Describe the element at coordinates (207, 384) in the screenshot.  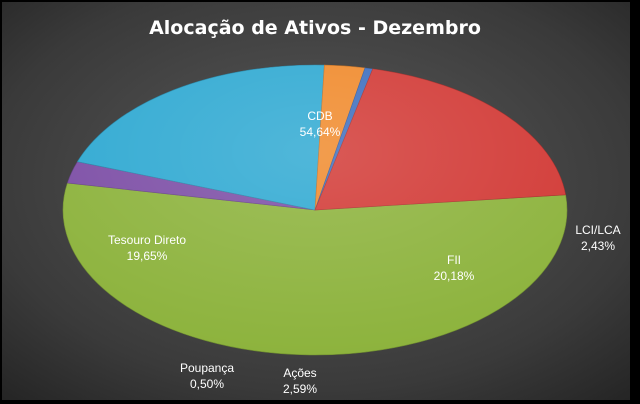
I see `slice-label-percent: 0,50%` at that location.